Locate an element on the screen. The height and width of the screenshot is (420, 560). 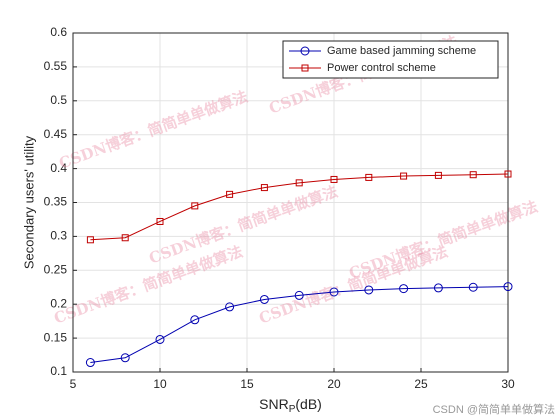
x-tick-label: 15 is located at coordinates (247, 384).